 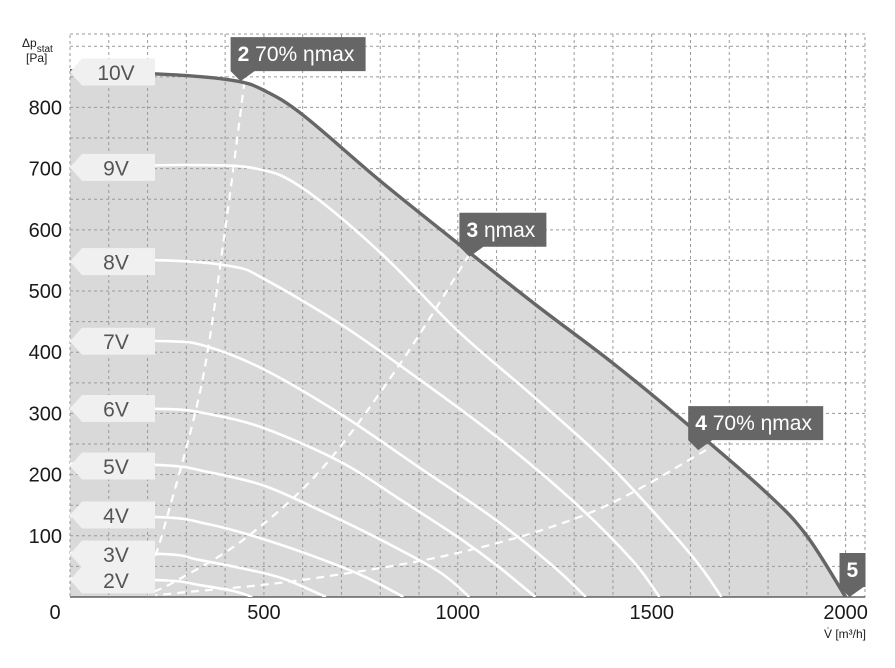 What do you see at coordinates (845, 613) in the screenshot?
I see `x-tick-label: 2000` at bounding box center [845, 613].